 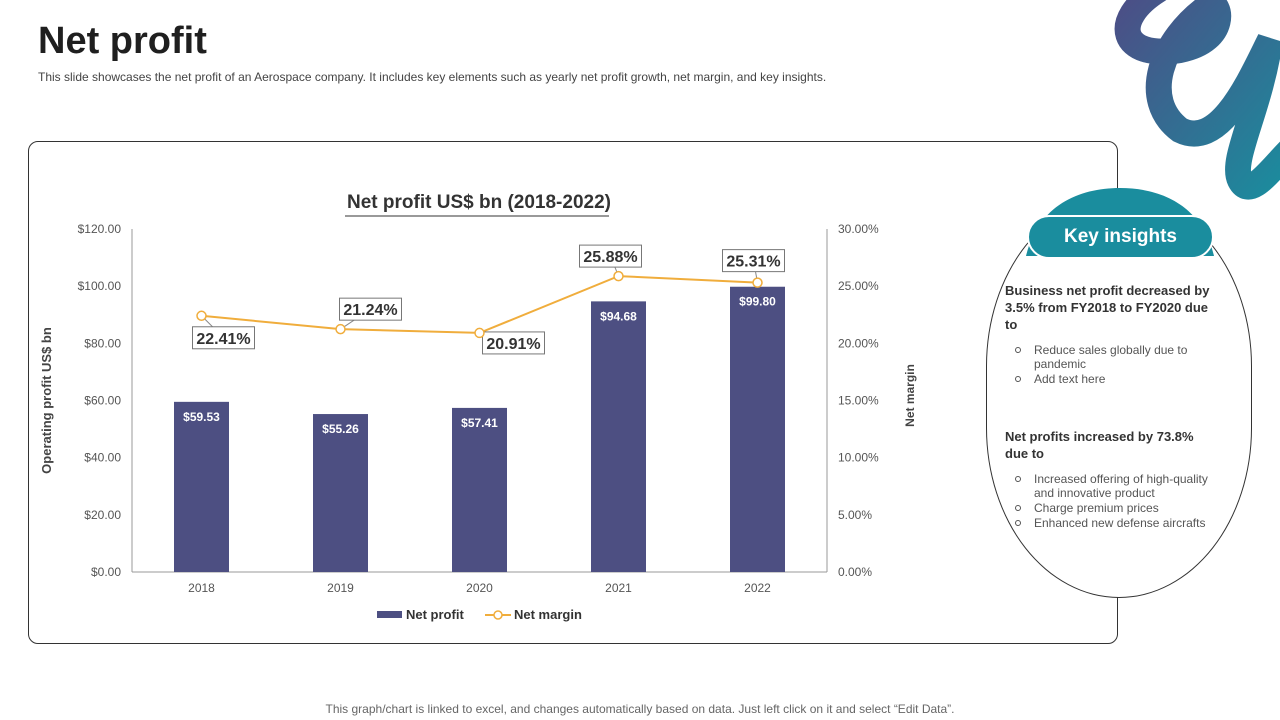 I want to click on bar-data-label: $55.26, so click(x=340, y=429).